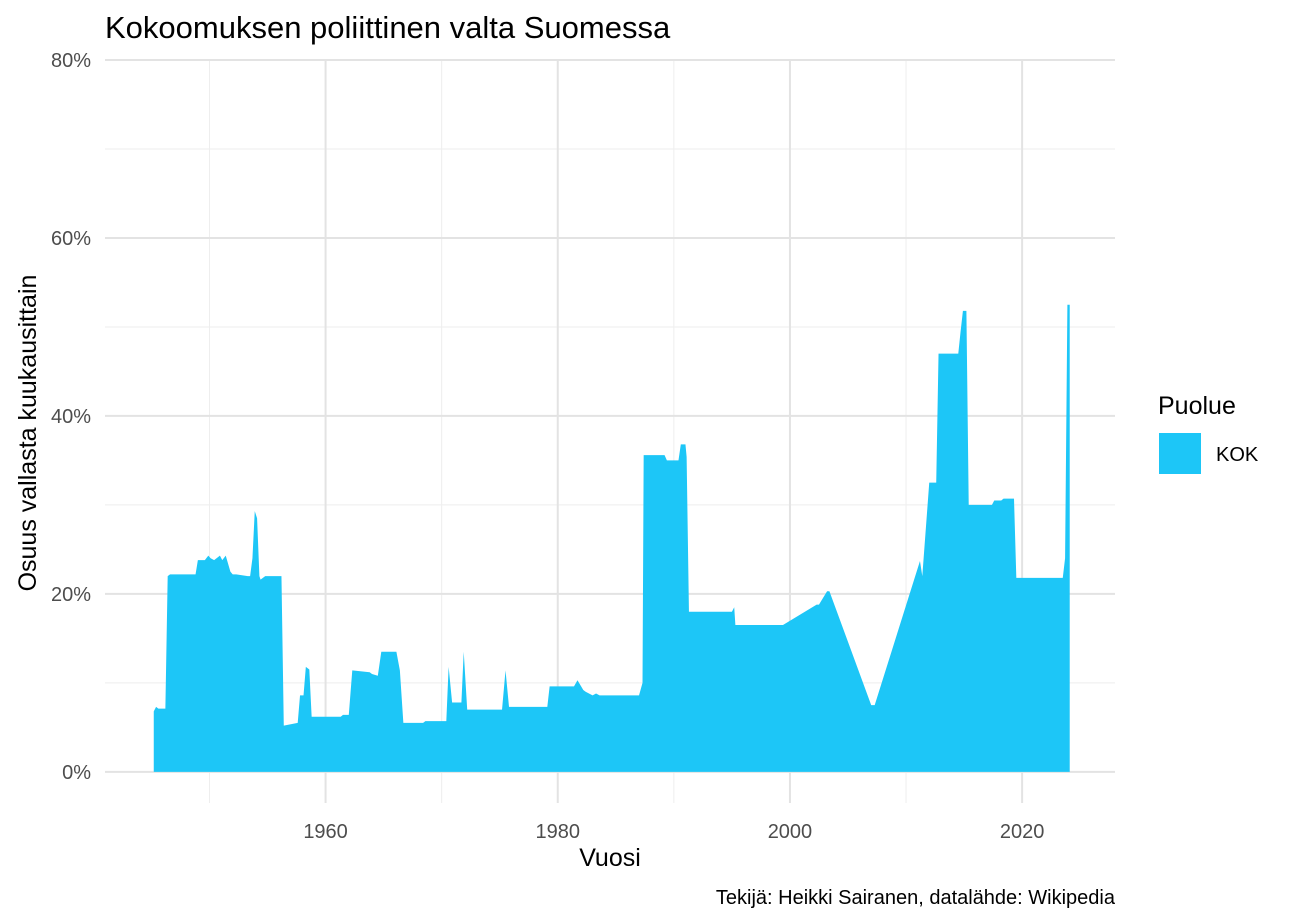  Describe the element at coordinates (1237, 455) in the screenshot. I see `legend-label-kok: KOK` at that location.